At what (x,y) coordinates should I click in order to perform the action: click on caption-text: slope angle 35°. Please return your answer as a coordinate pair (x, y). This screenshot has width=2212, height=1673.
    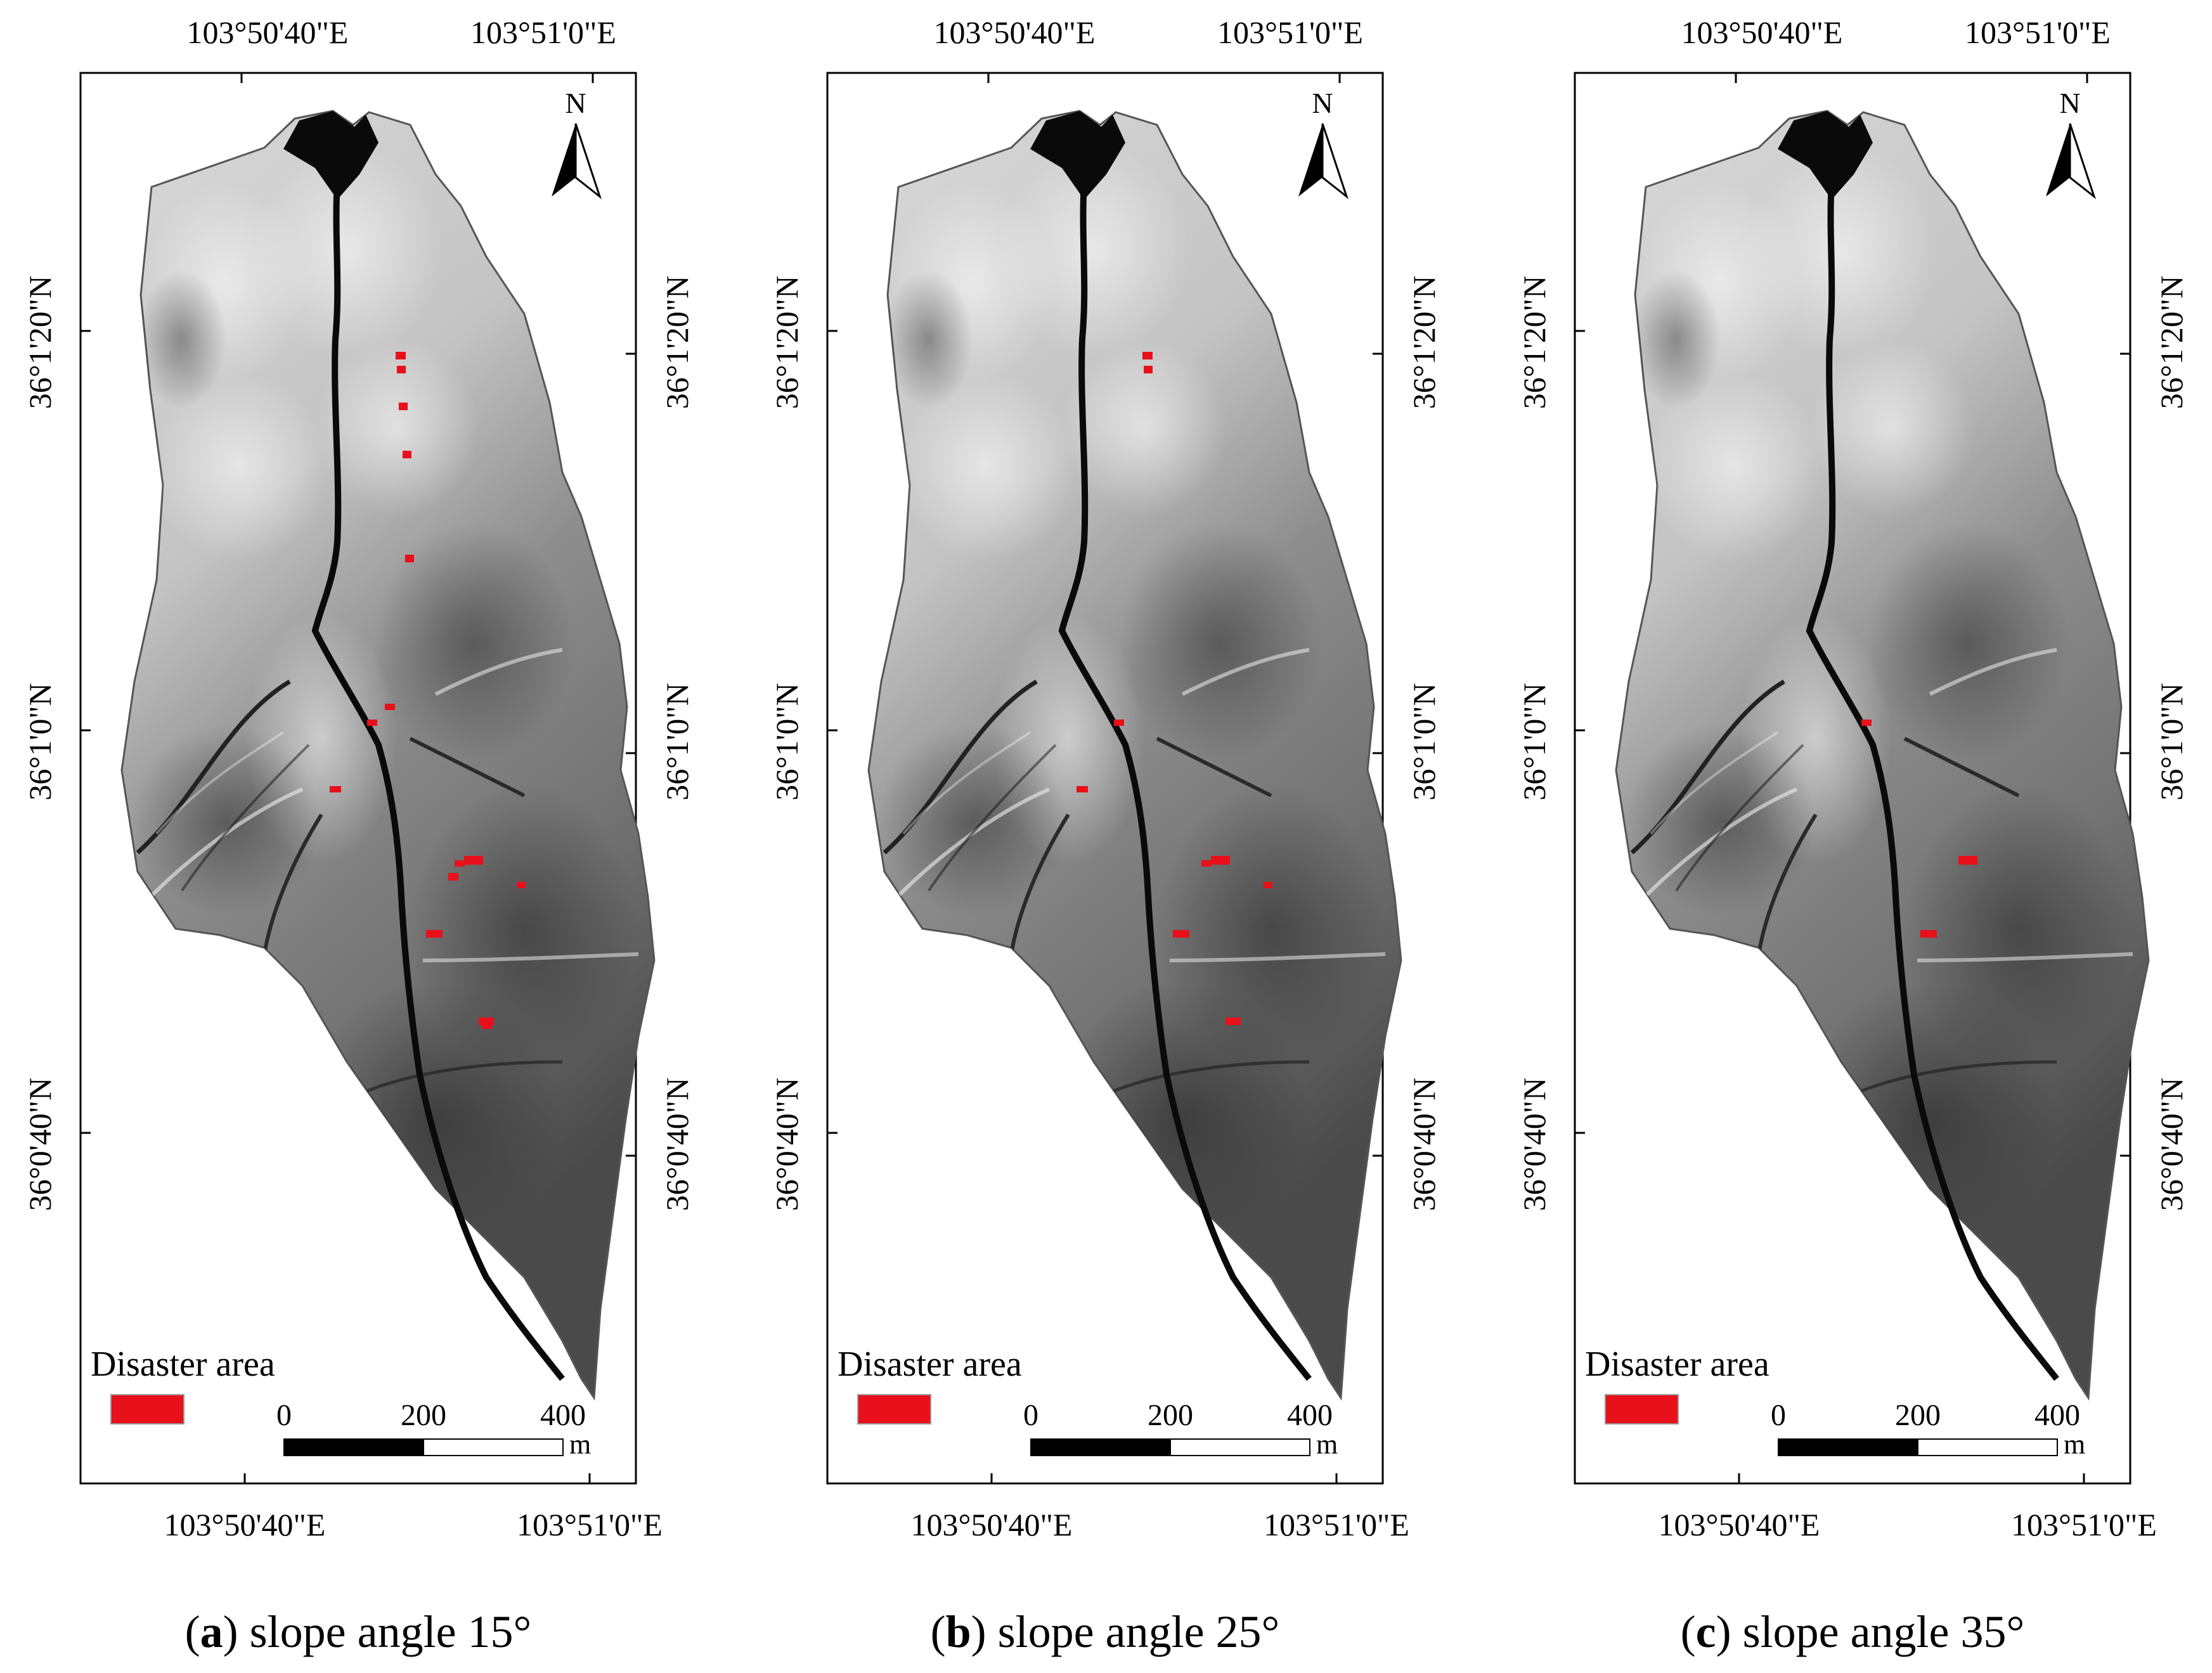
    Looking at the image, I should click on (1878, 1632).